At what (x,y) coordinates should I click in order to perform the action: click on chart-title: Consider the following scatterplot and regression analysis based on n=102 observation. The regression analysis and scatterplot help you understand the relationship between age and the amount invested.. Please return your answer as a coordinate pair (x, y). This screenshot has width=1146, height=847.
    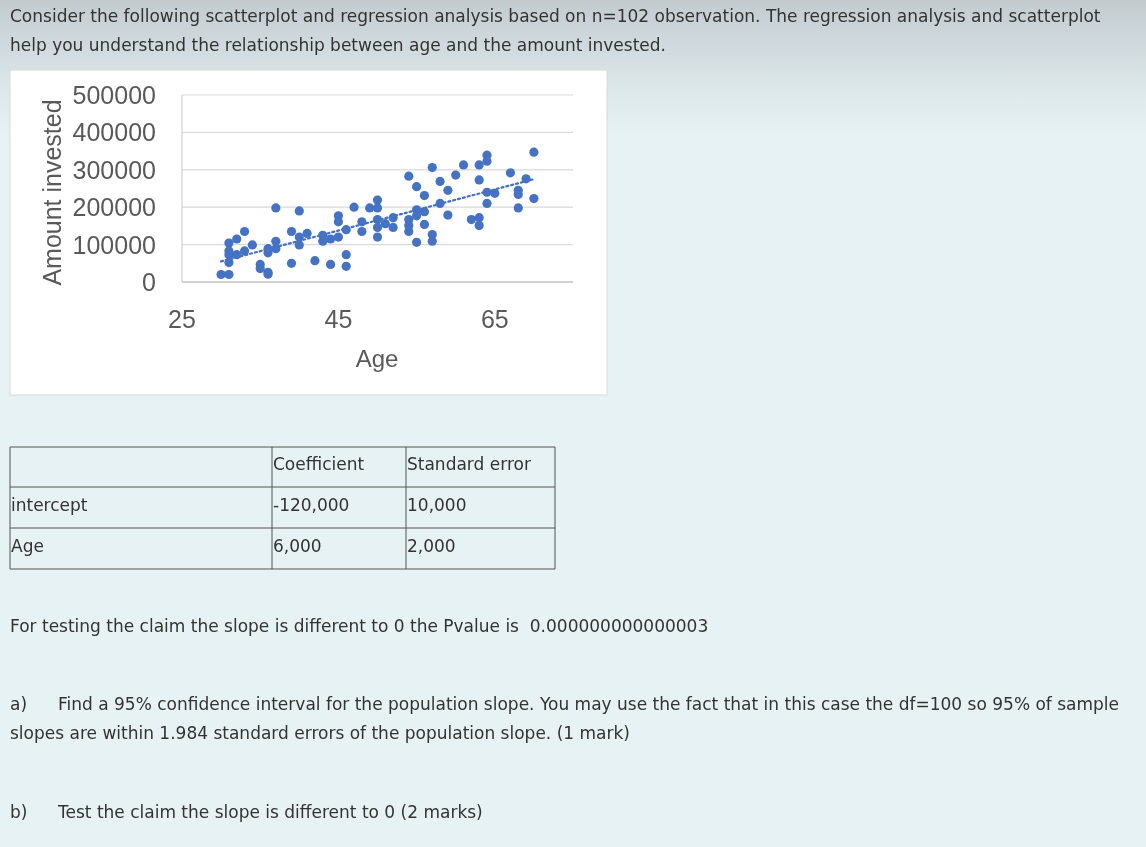
    Looking at the image, I should click on (555, 30).